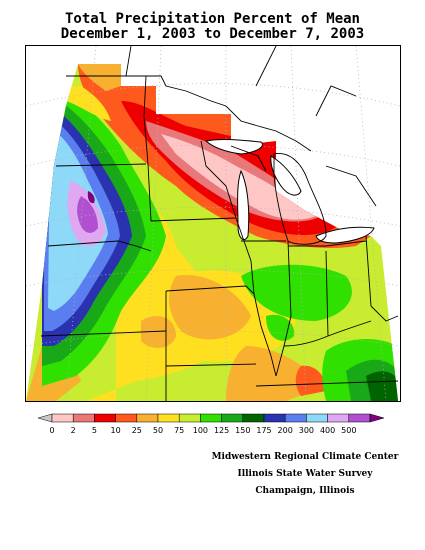 The image size is (425, 550). I want to click on credit-line-2: Illinois State Water Survey, so click(305, 474).